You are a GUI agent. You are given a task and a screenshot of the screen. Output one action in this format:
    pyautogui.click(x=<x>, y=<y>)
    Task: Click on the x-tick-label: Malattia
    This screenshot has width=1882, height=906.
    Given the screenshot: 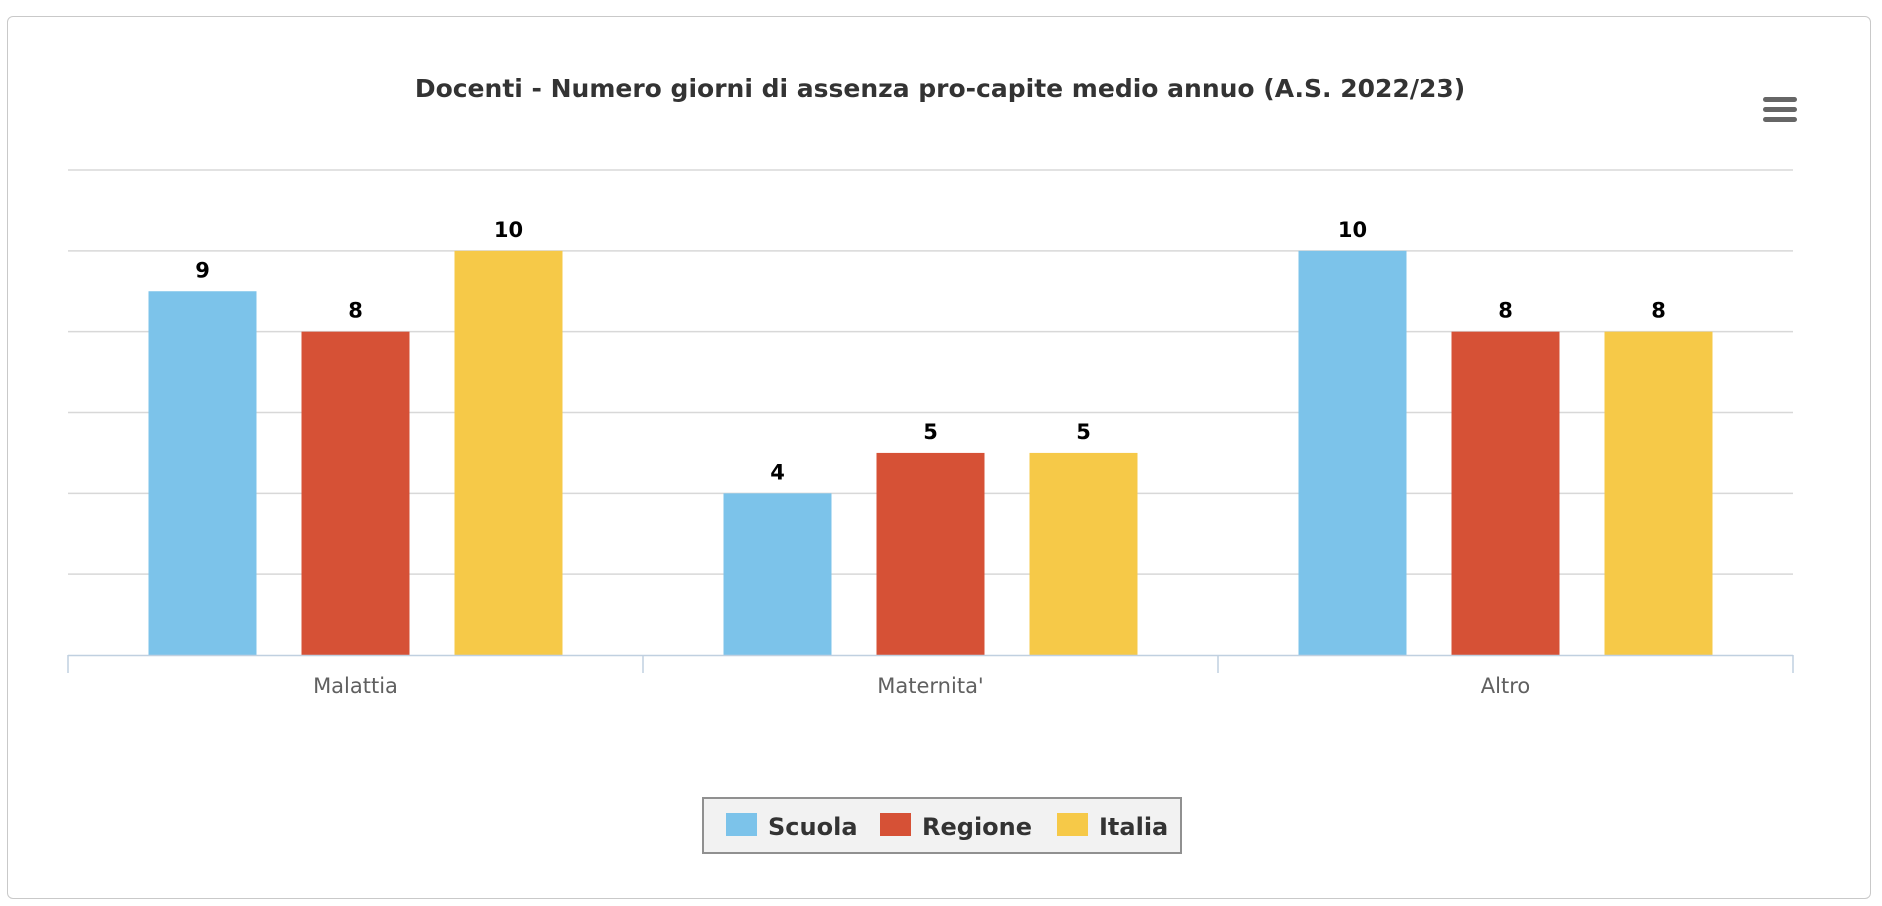 What is the action you would take?
    pyautogui.click(x=355, y=686)
    